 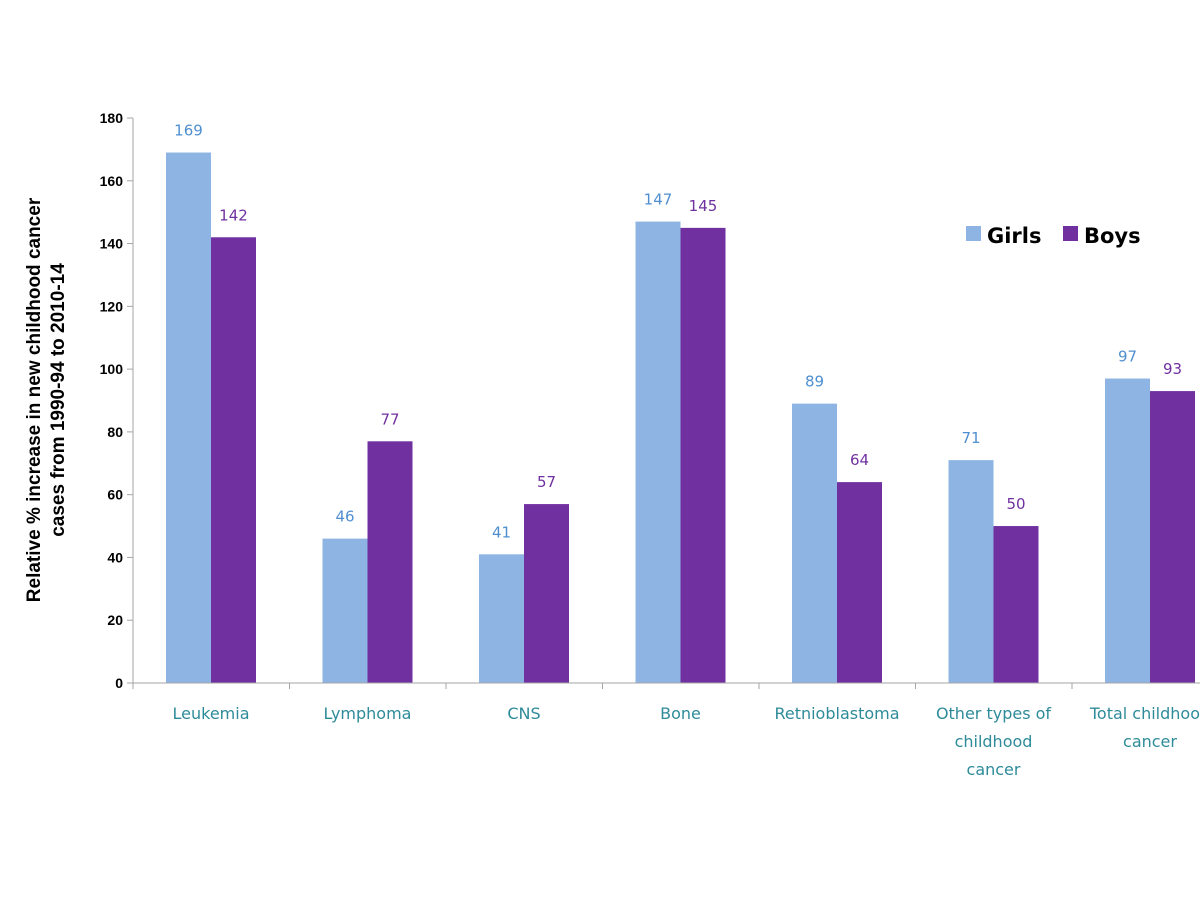 I want to click on y-tick-label: 120, so click(x=112, y=306).